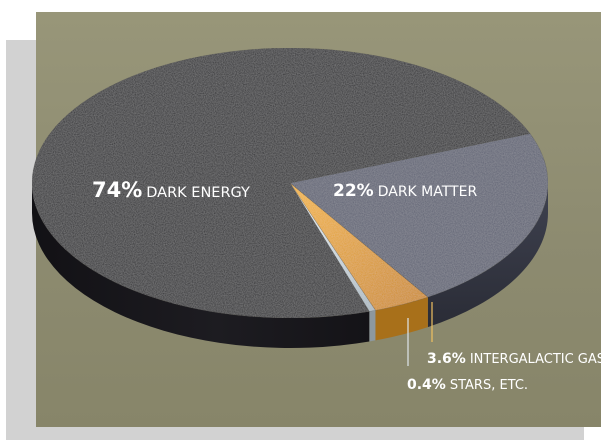 The image size is (601, 448). Describe the element at coordinates (353, 191) in the screenshot. I see `slice-percent-dark-matter: 22%` at that location.